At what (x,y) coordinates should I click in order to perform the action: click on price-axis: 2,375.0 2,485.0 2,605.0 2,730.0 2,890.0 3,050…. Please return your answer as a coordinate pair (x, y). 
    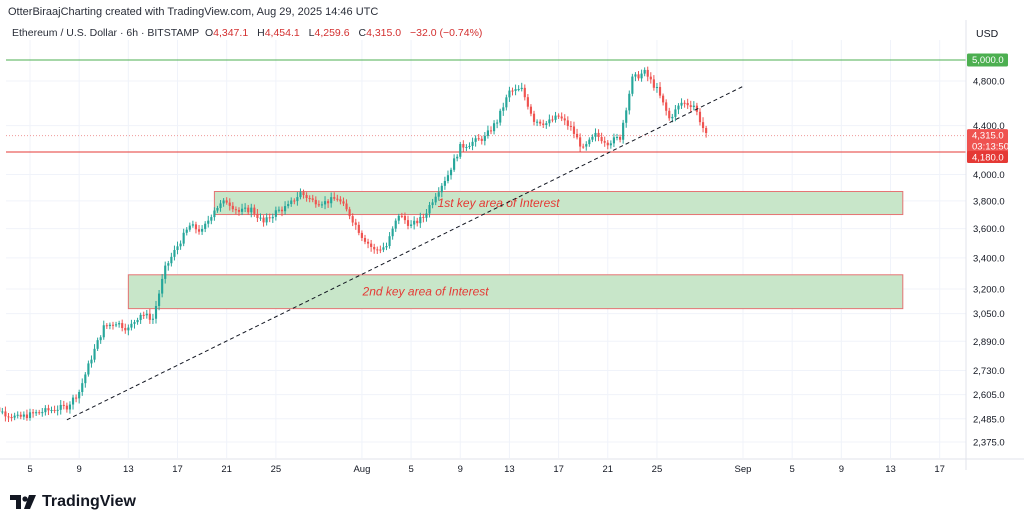
    Looking at the image, I should click on (985, 245).